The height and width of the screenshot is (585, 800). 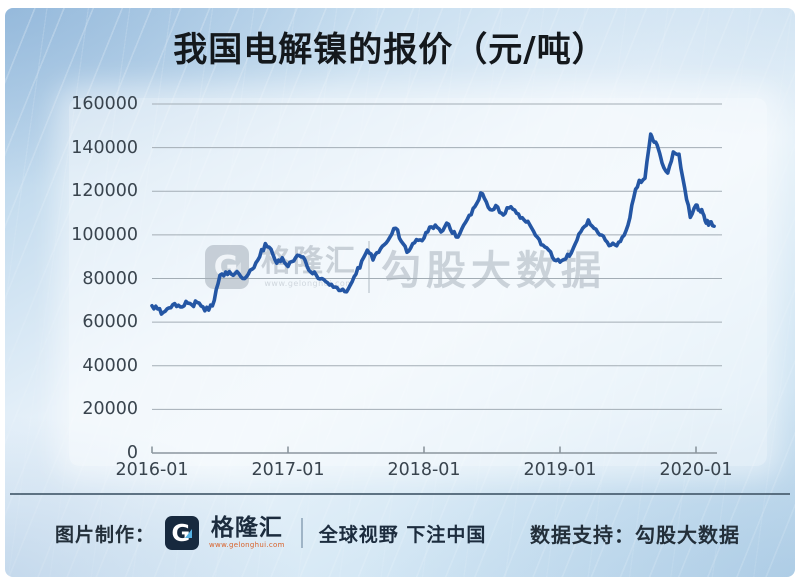 I want to click on chart-title: 我国电解镍的报价（元/吨）, so click(x=390, y=50).